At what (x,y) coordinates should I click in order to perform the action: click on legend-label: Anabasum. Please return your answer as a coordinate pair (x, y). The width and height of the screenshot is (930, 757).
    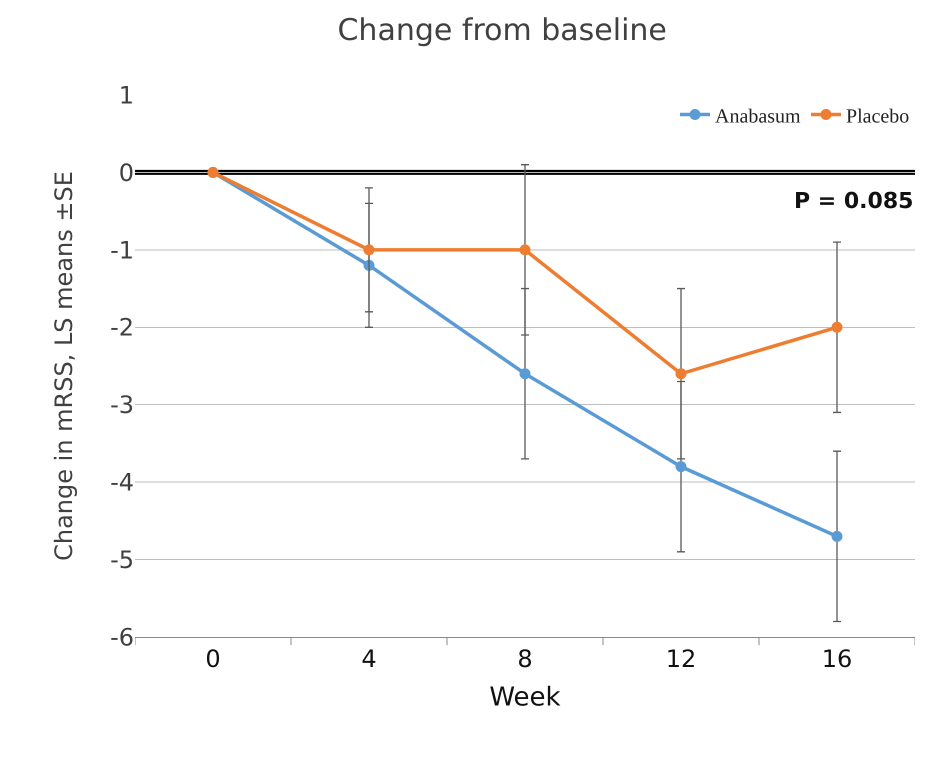
    Looking at the image, I should click on (758, 116).